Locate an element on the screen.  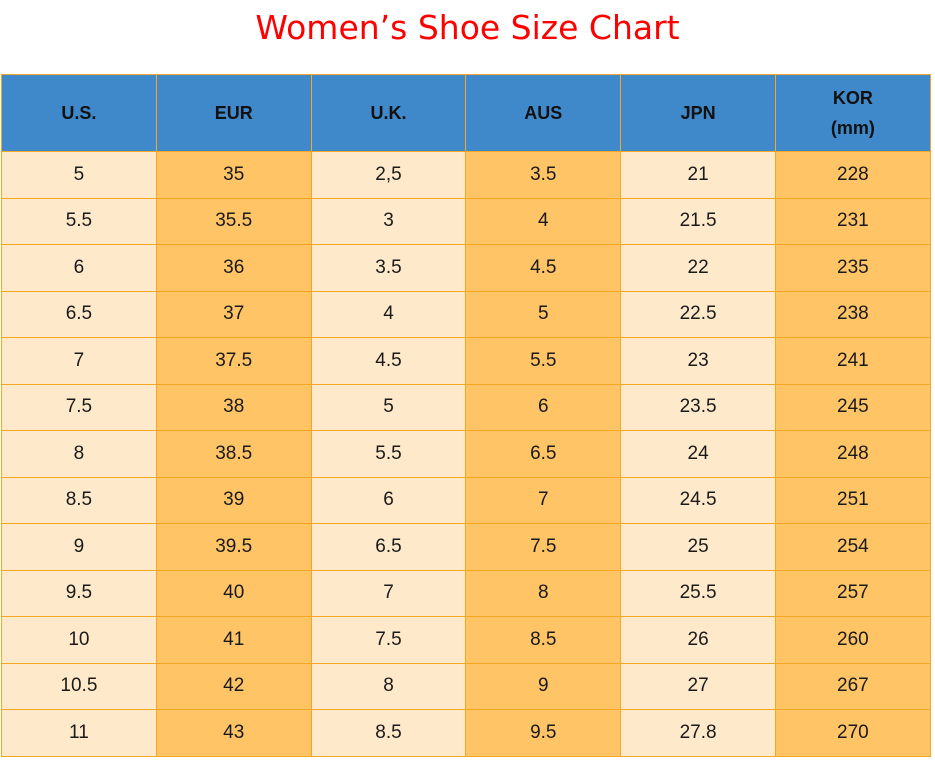
cell-kor: 245 is located at coordinates (852, 407).